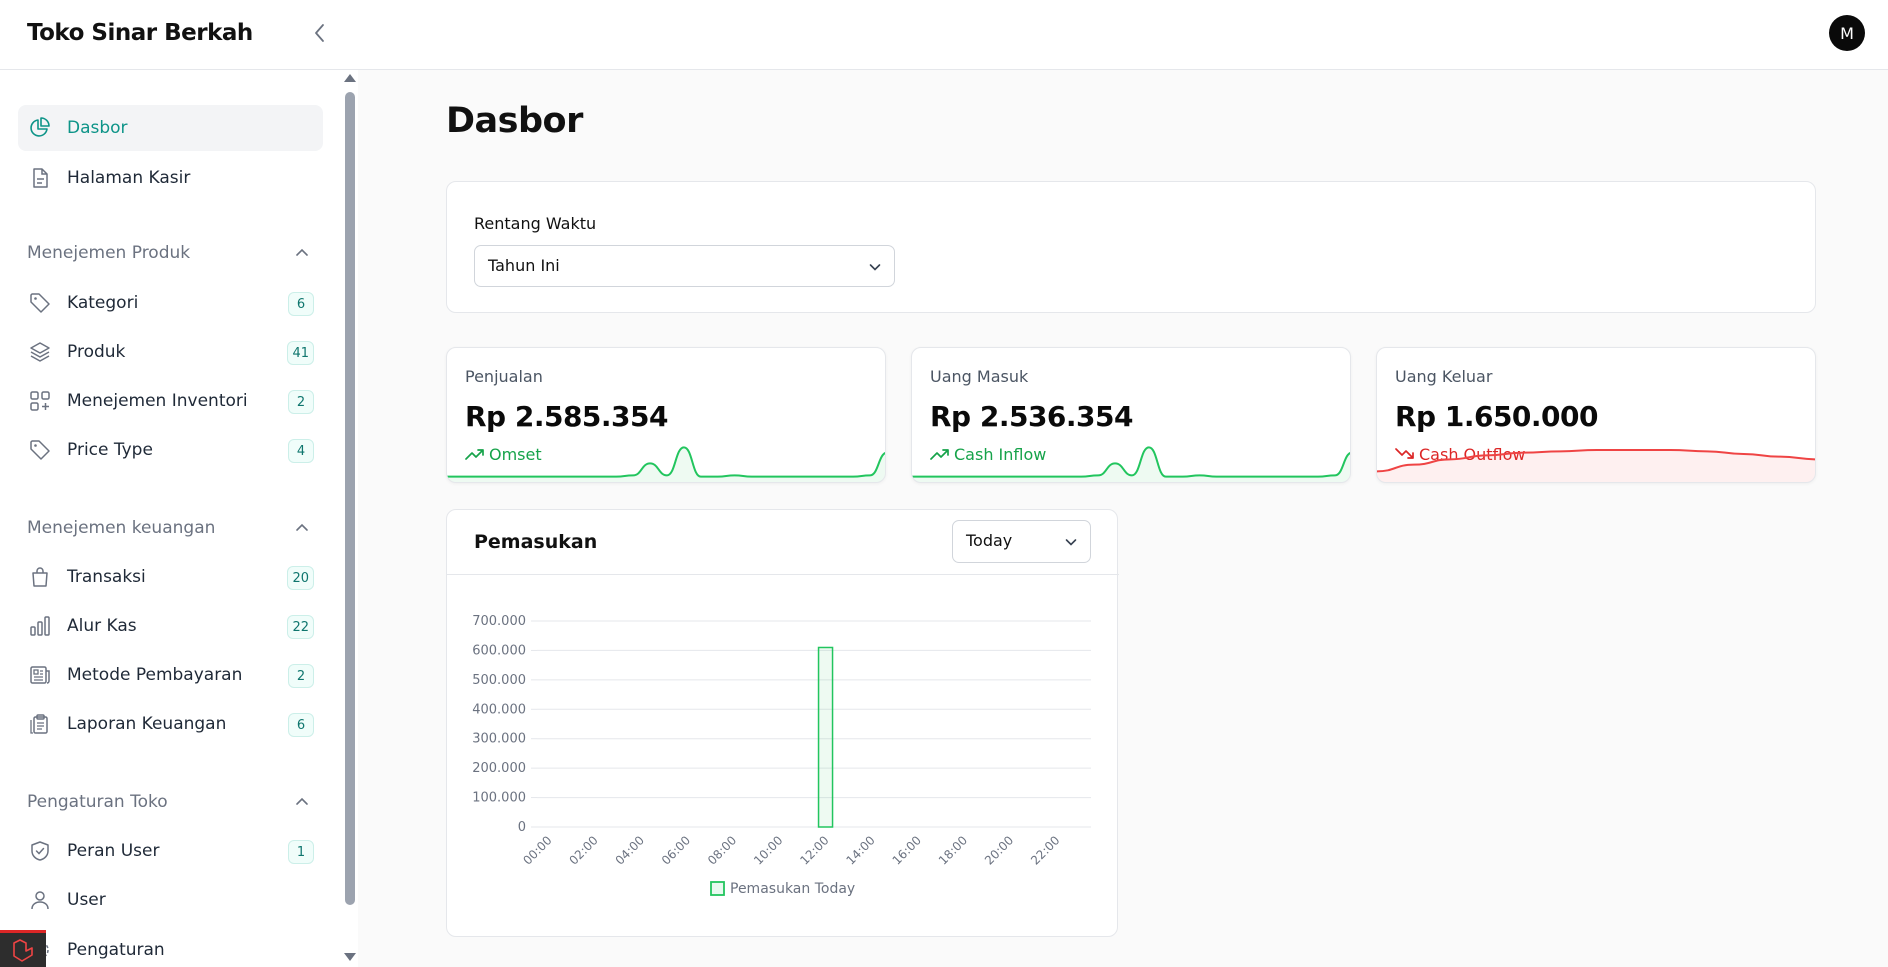  I want to click on scroll-up-arrow-icon, so click(350, 78).